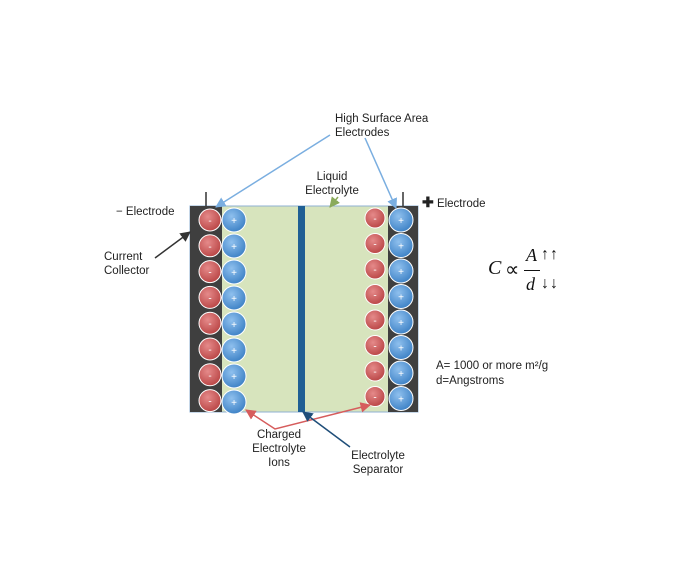 The image size is (688, 578). What do you see at coordinates (306, 311) in the screenshot?
I see `ions-group: - - - - - - - - + + + + + + + + - - - - - - - - + + + + + + + +` at bounding box center [306, 311].